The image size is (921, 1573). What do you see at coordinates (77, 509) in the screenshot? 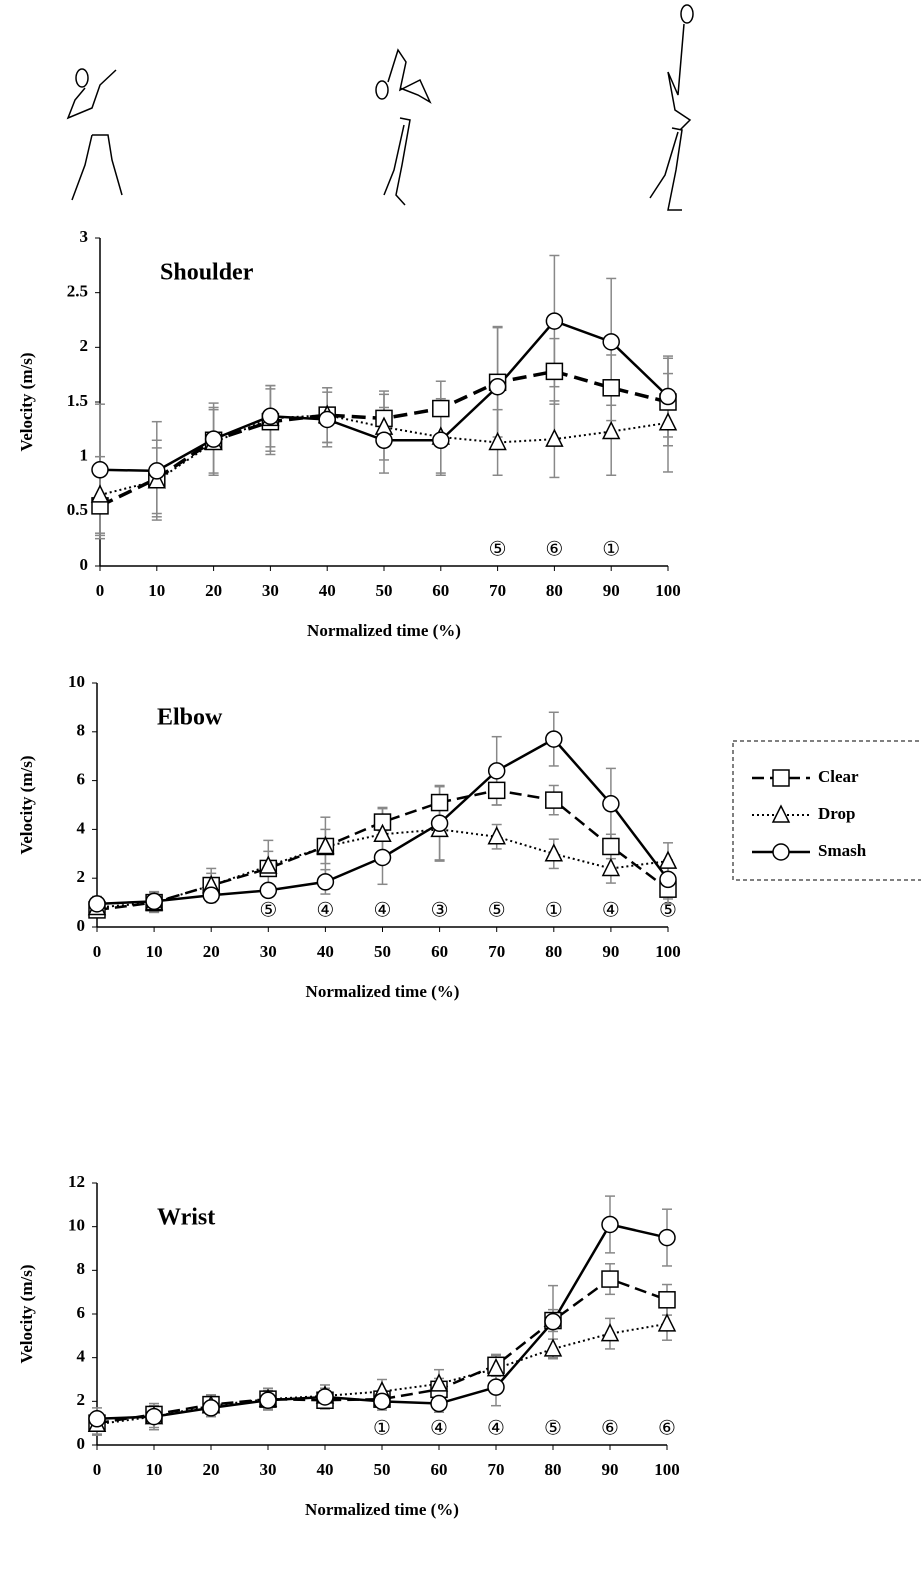
I see `y-tick-label: 0.5` at bounding box center [77, 509].